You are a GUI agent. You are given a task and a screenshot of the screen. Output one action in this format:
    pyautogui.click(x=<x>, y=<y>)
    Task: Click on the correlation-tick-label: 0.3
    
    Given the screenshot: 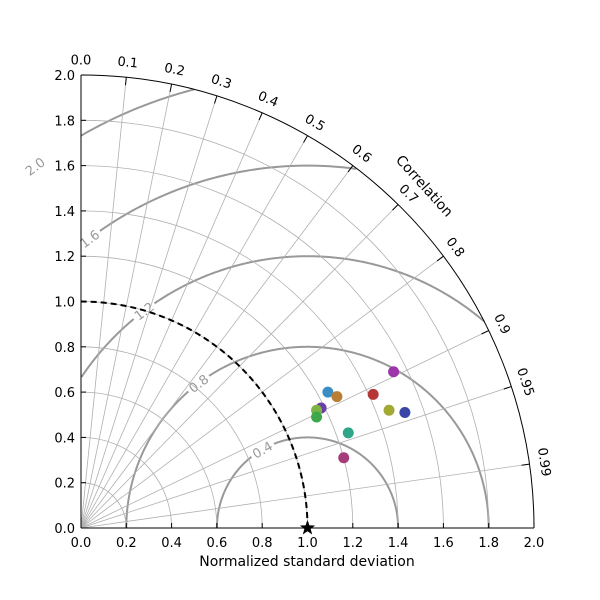 What is the action you would take?
    pyautogui.click(x=221, y=82)
    